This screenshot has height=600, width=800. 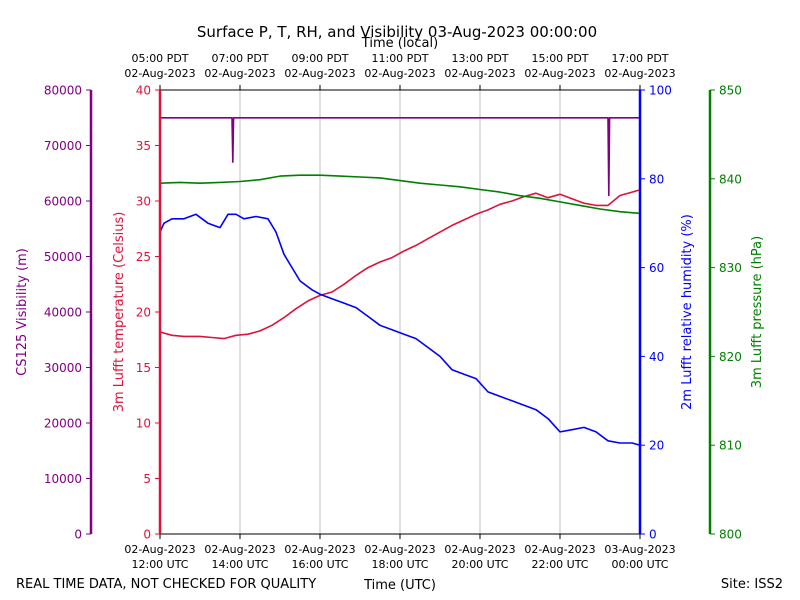 I want to click on humidity-tick-label: 80, so click(x=656, y=179).